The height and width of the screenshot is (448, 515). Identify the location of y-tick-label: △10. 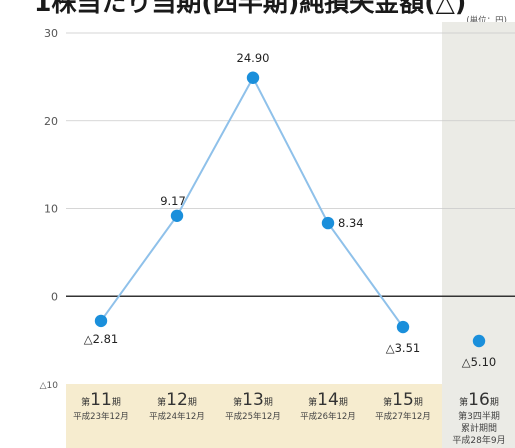
(49, 386).